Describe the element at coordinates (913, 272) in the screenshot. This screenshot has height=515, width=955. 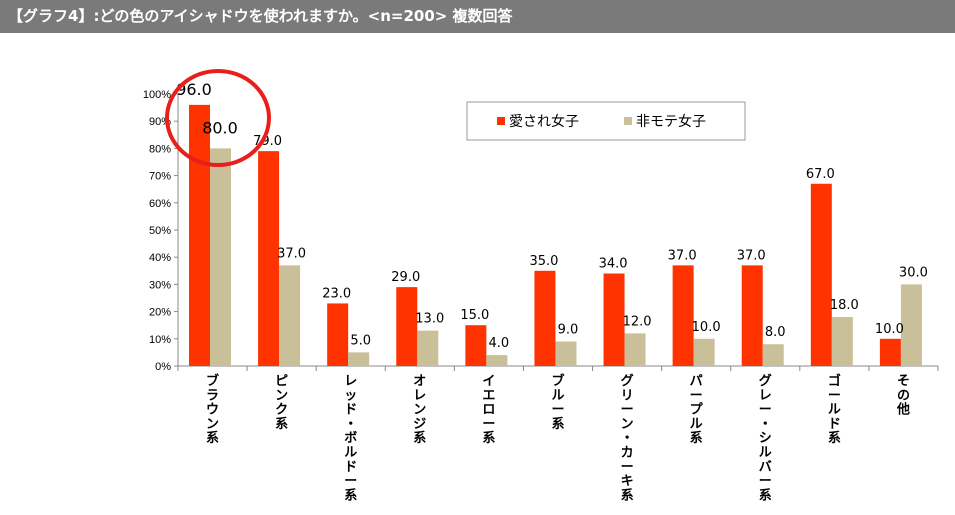
I see `data-label: 30.0` at that location.